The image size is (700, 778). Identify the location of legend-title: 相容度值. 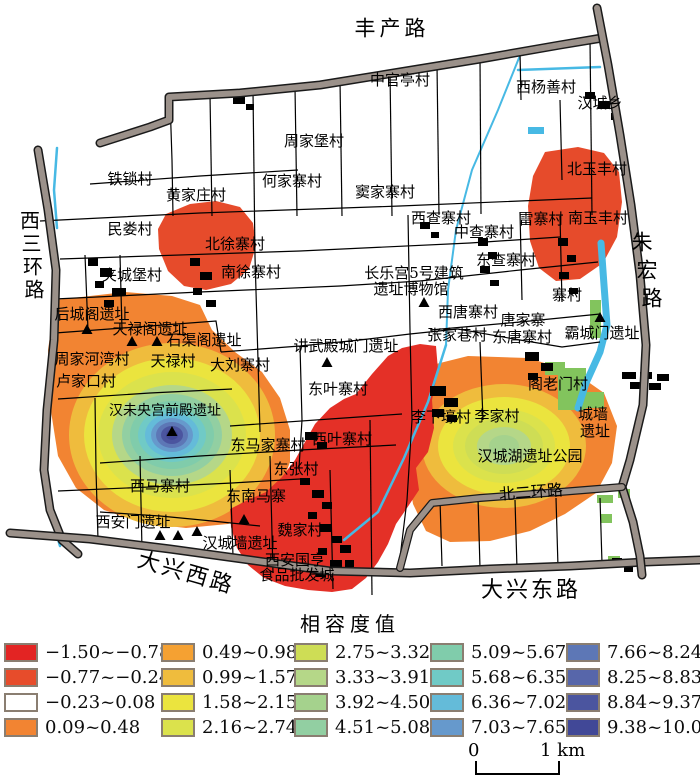
(350, 624).